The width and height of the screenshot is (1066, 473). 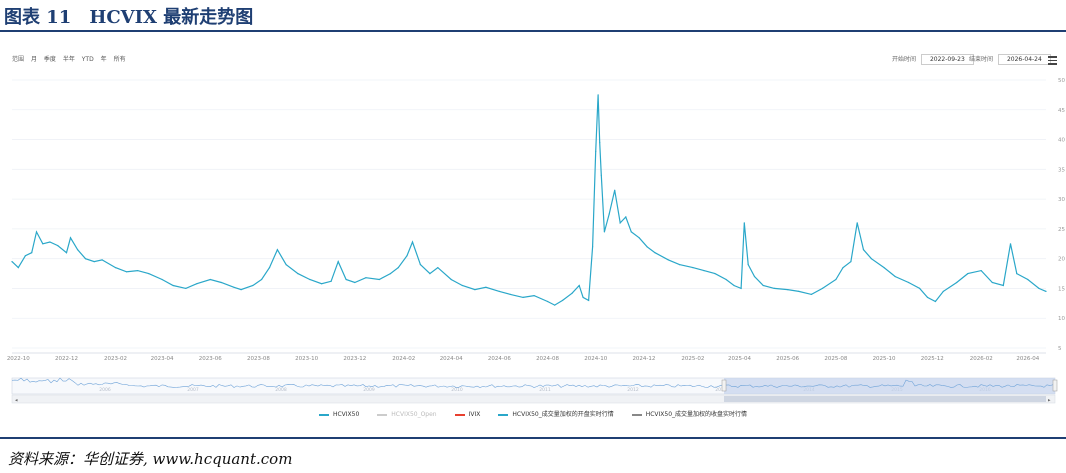 What do you see at coordinates (369, 390) in the screenshot?
I see `navigator-year-label: 2009` at bounding box center [369, 390].